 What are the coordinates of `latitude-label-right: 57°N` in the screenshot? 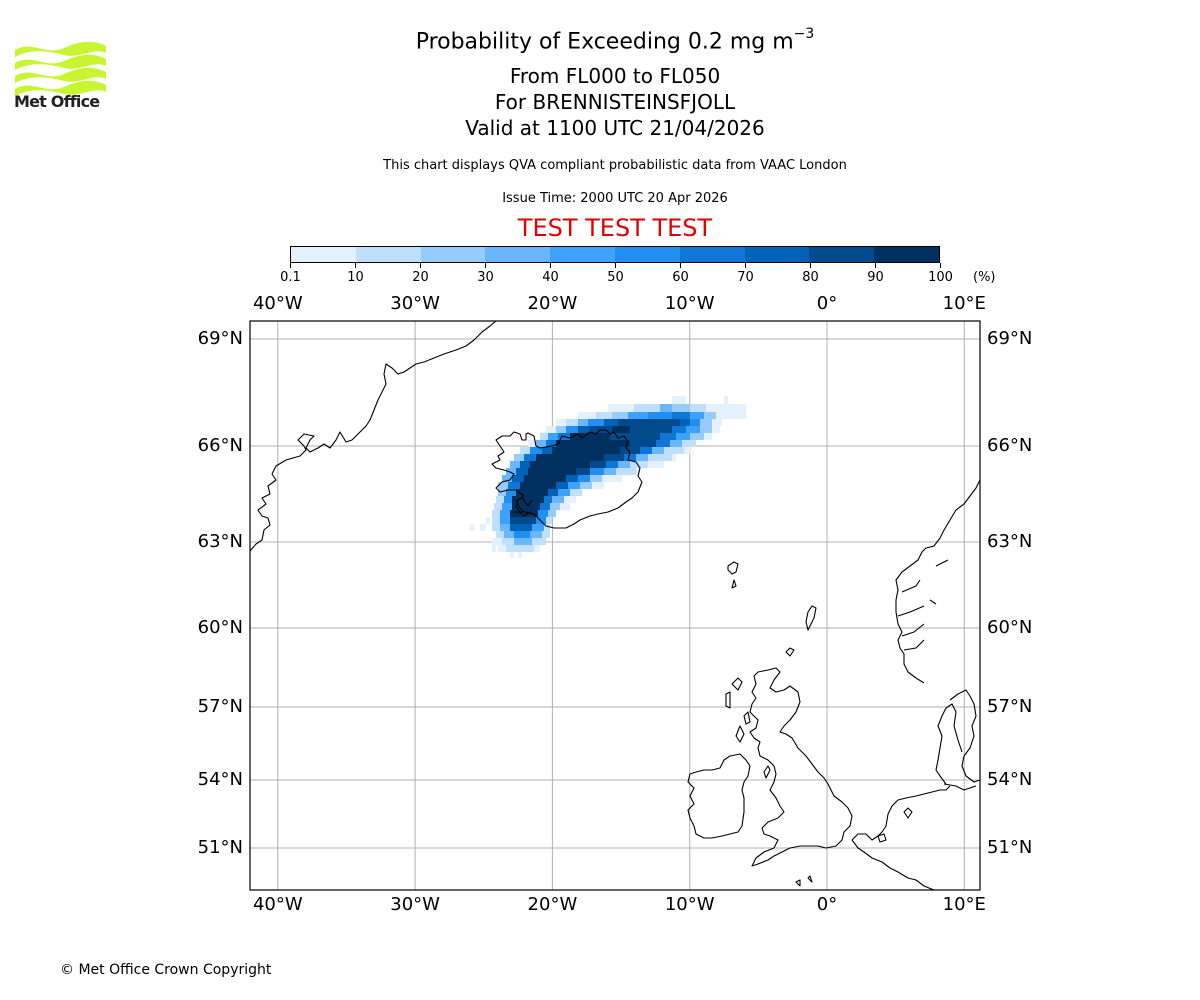 It's located at (1010, 706).